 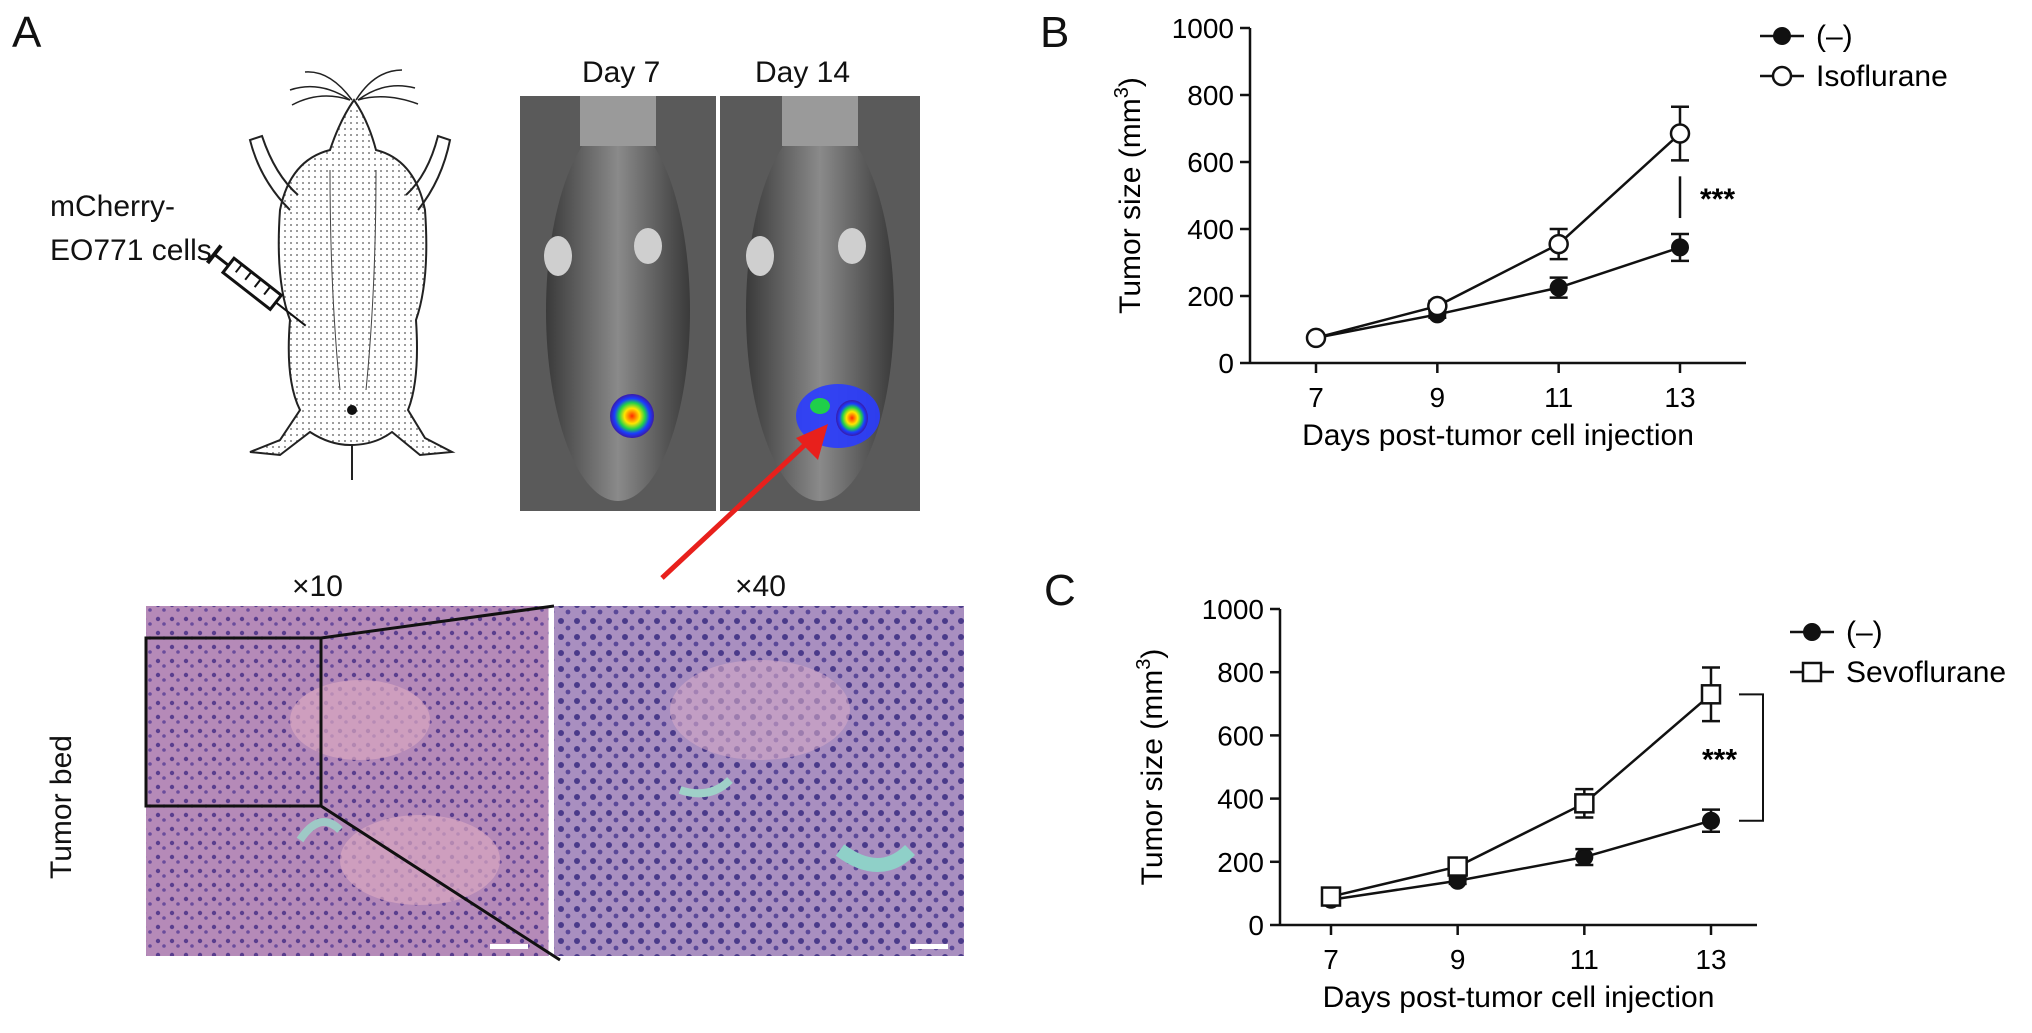 I want to click on legend-label: Isoflurane, so click(x=1882, y=76).